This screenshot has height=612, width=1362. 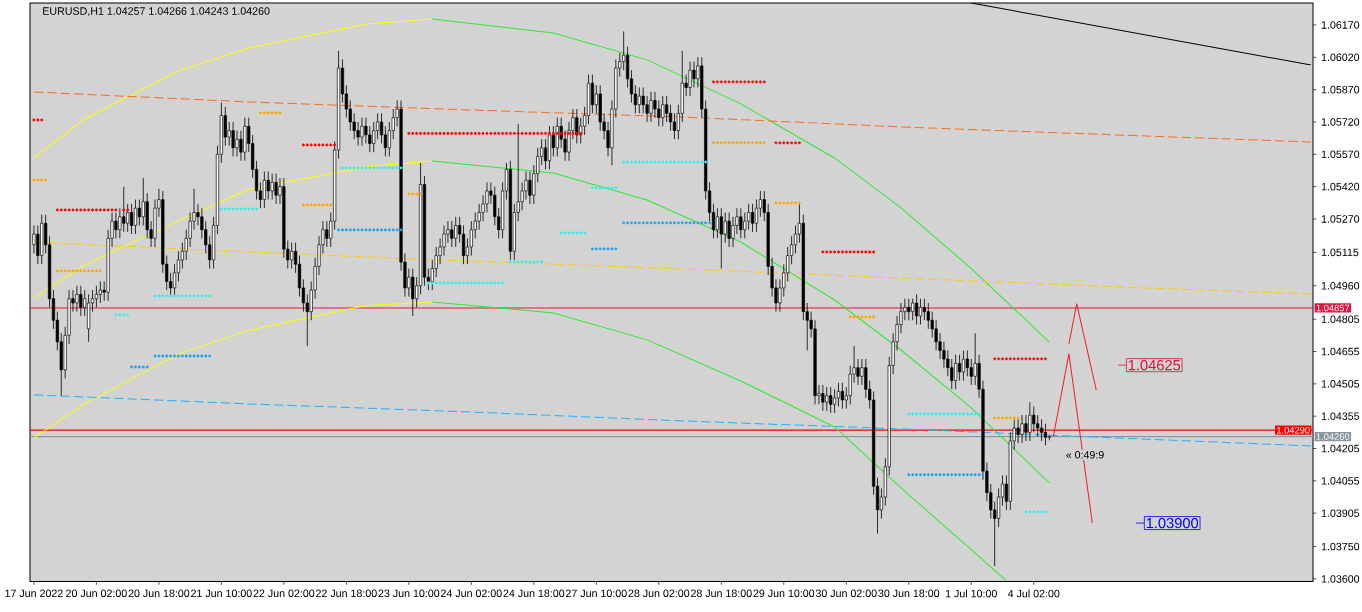 I want to click on x-tick-label: 27 Jun 10:00, so click(x=596, y=593).